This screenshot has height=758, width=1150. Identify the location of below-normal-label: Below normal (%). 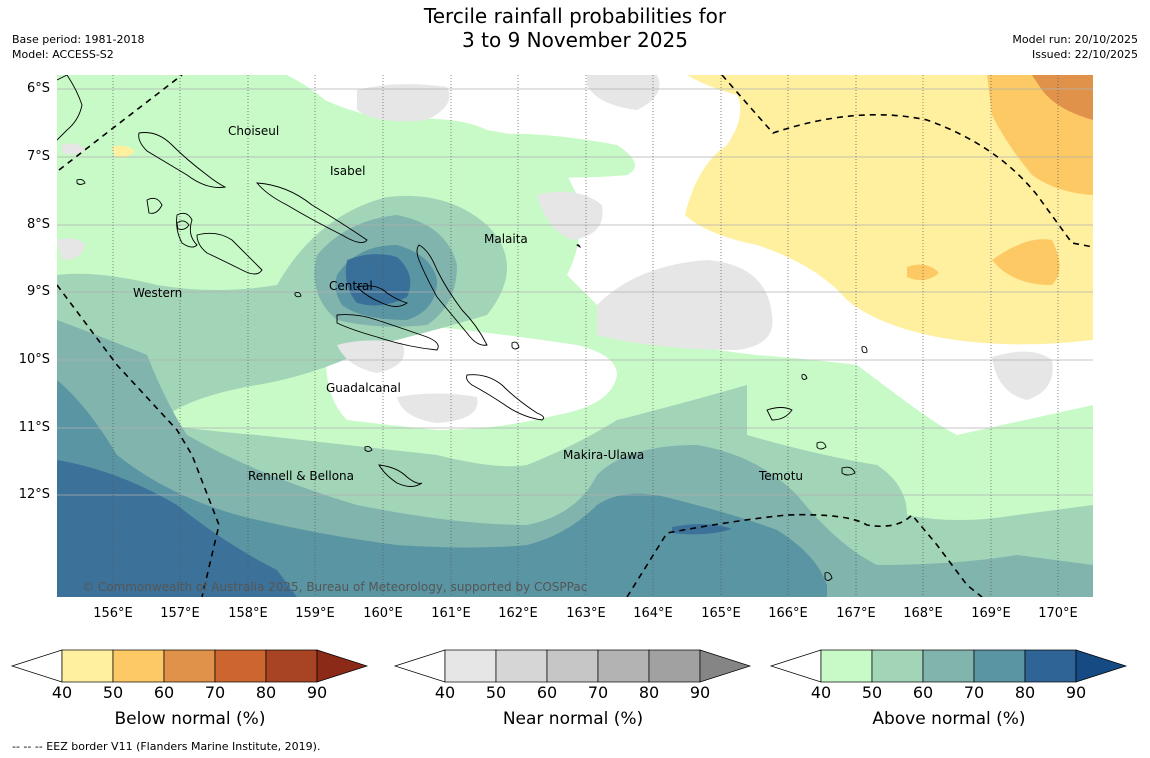
(190, 719).